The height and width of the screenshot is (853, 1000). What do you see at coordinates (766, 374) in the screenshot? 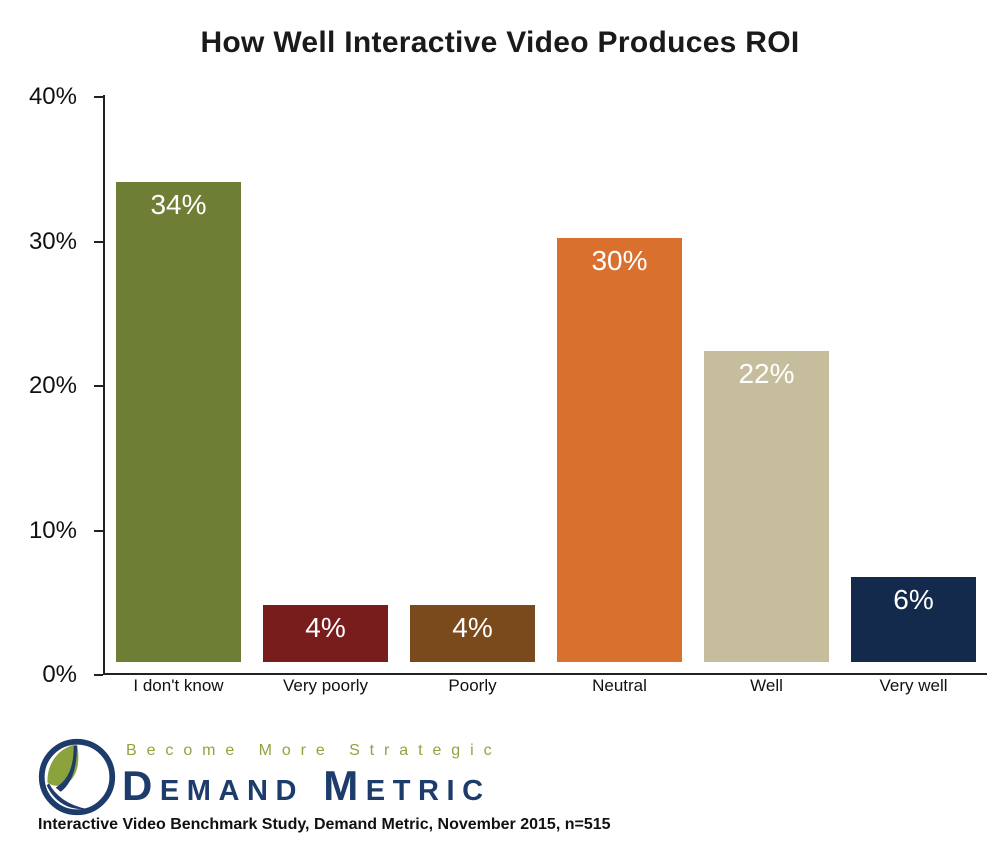
I see `bar-value-label: 22%` at bounding box center [766, 374].